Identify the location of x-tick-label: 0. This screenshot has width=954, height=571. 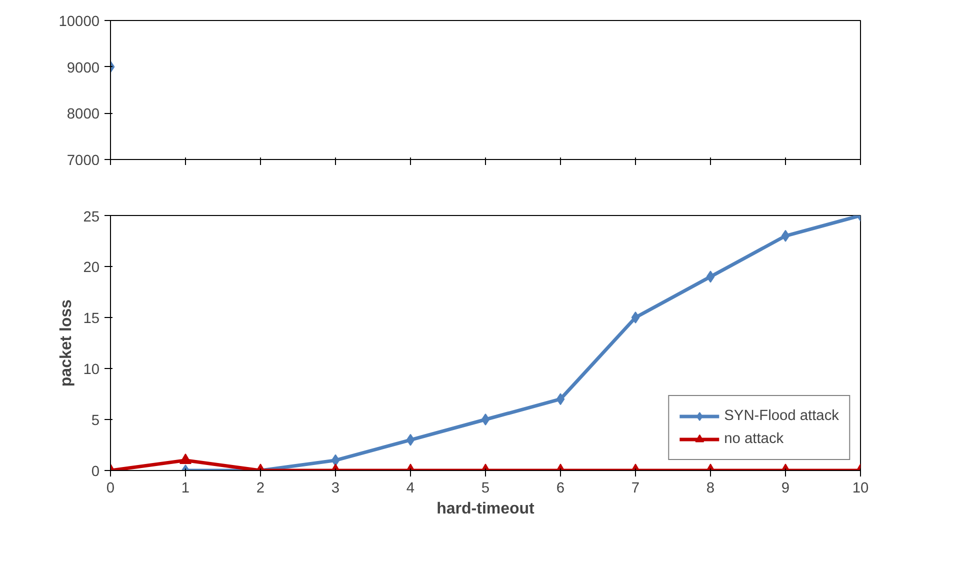
(110, 488).